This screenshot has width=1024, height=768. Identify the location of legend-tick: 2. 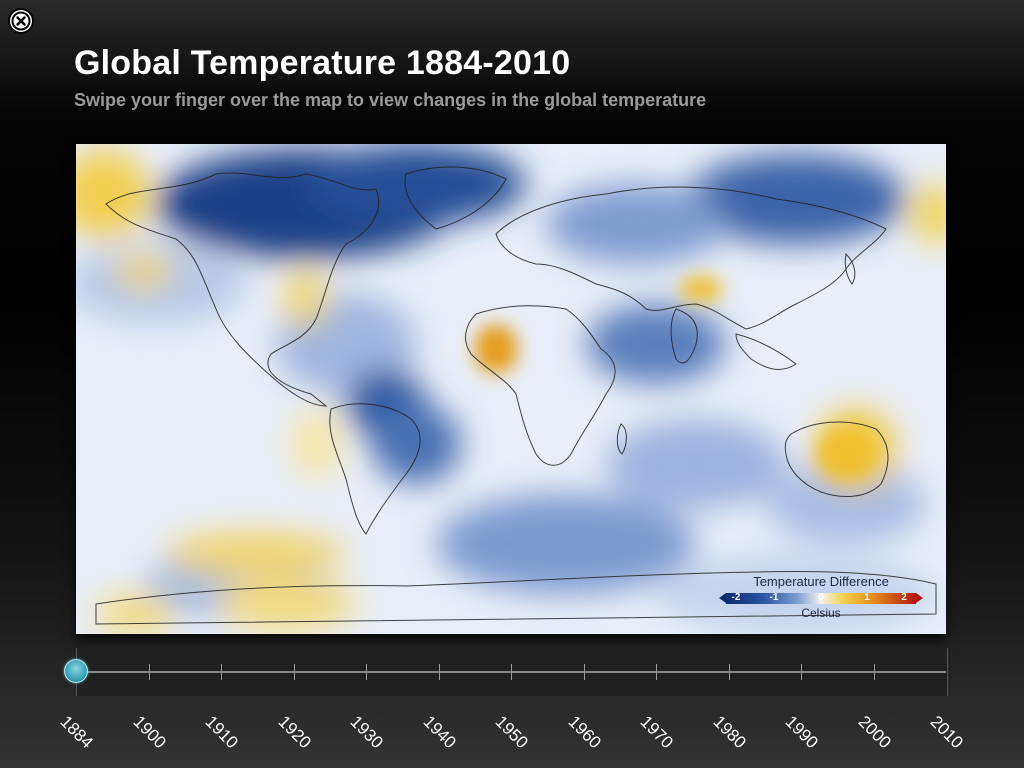
(904, 597).